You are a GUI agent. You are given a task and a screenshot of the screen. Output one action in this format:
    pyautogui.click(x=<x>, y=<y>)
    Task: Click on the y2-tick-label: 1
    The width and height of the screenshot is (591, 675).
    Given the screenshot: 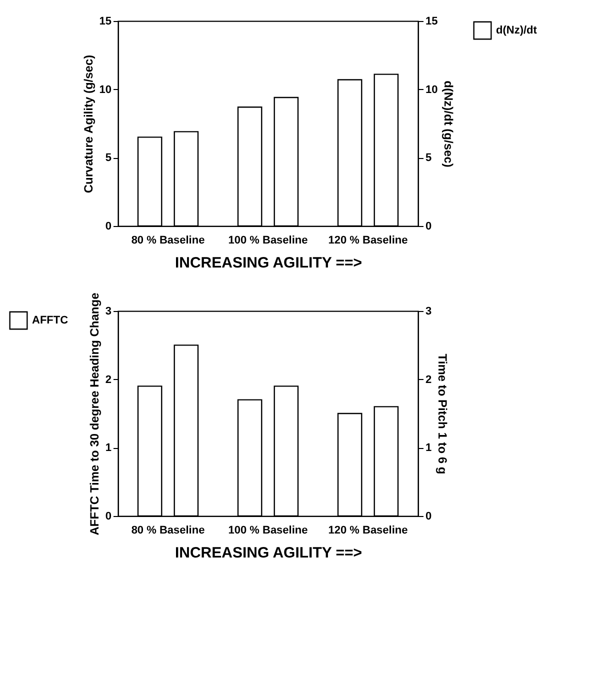 What is the action you would take?
    pyautogui.click(x=429, y=448)
    